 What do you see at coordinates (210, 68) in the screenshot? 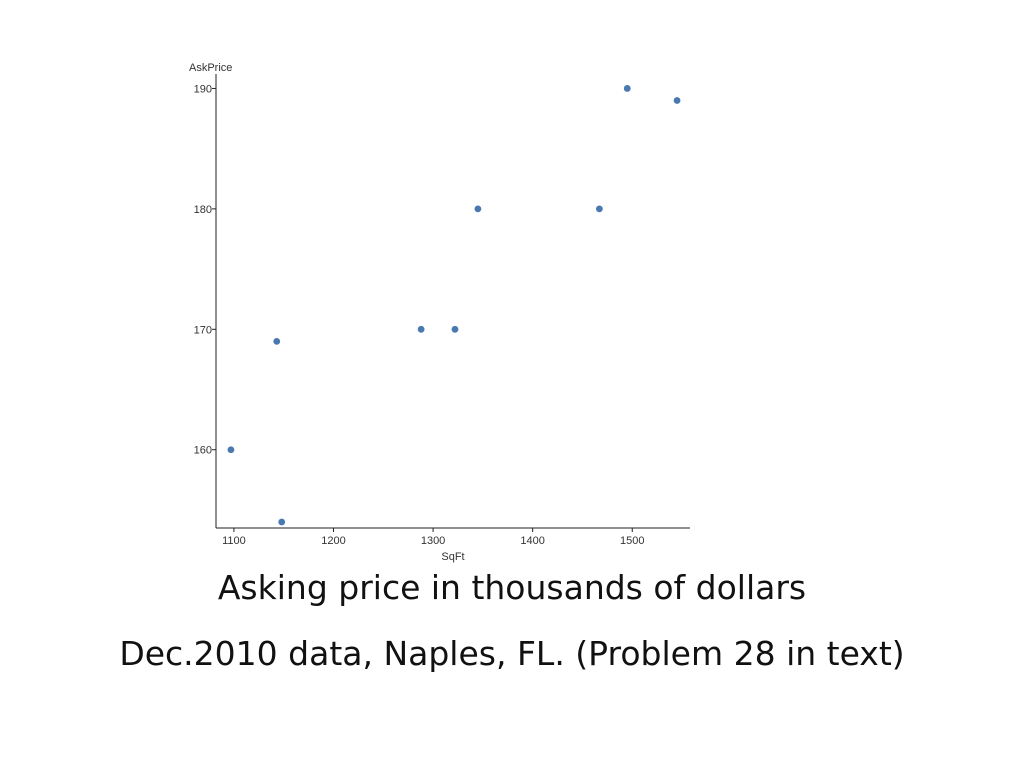
I see `y-axis-label: AskPrice` at bounding box center [210, 68].